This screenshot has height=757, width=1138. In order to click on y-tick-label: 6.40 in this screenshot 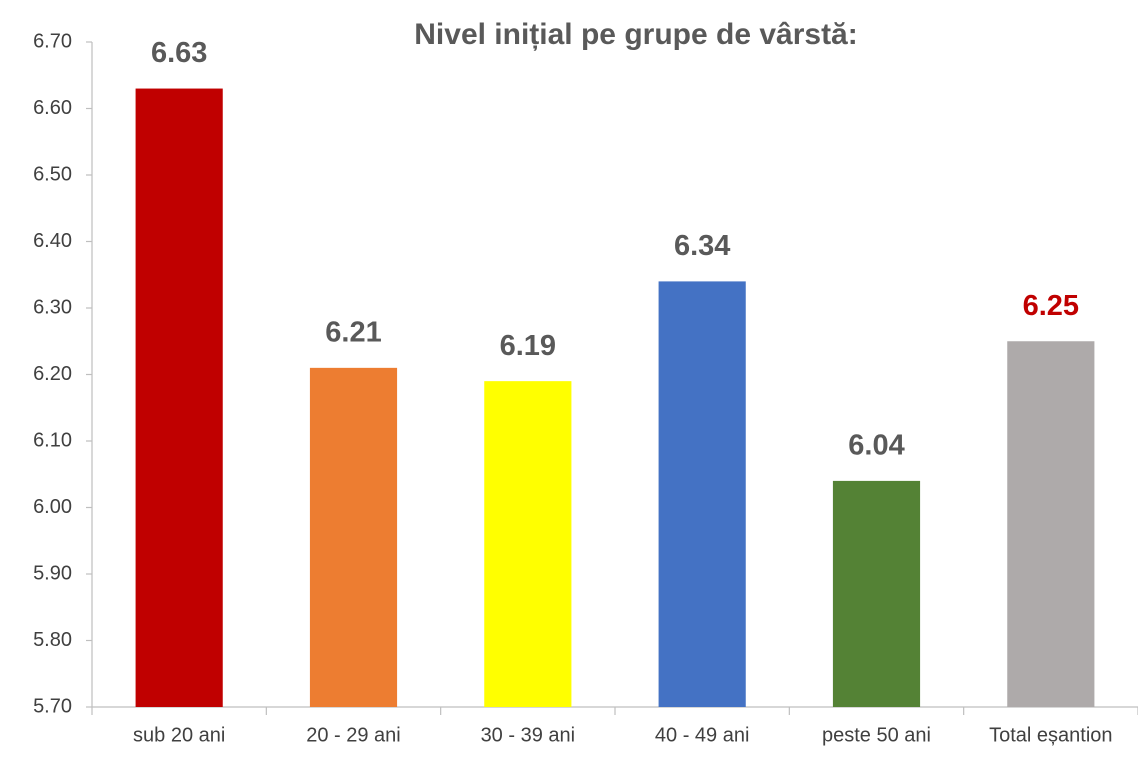, I will do `click(52, 241)`.